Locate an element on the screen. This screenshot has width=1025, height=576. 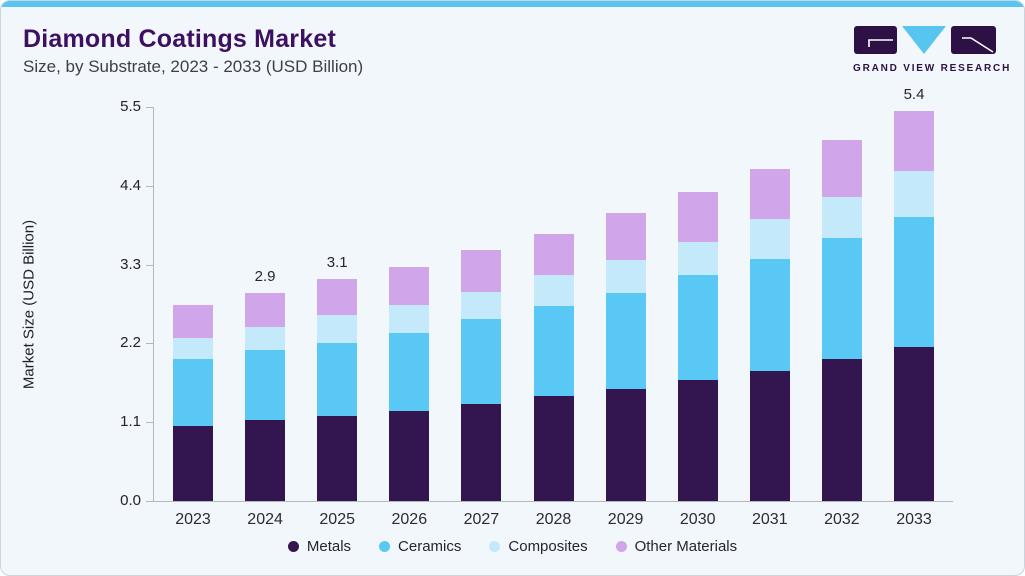
bar-segment-2033-other-materials is located at coordinates (914, 141).